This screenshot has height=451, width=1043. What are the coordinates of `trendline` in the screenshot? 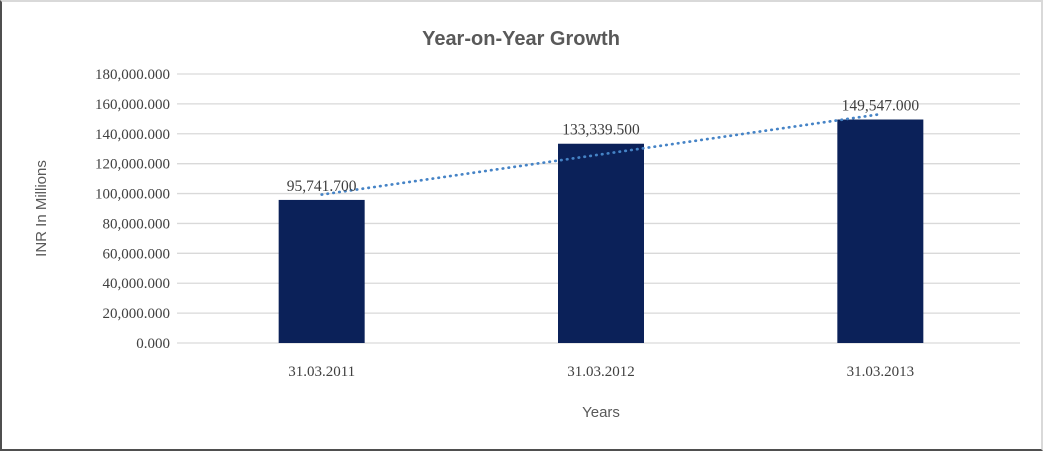 It's located at (601, 154).